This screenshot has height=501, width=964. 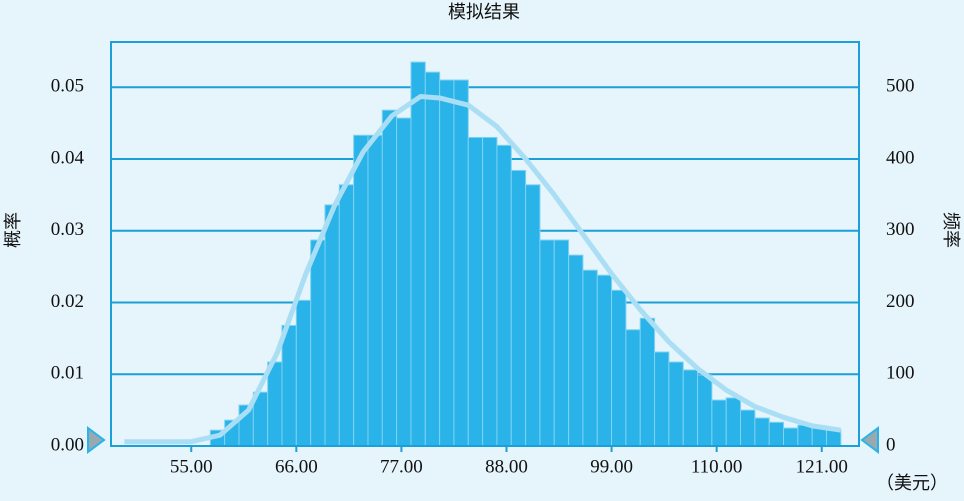 I want to click on y-tick-label: 0.02, so click(x=67, y=301).